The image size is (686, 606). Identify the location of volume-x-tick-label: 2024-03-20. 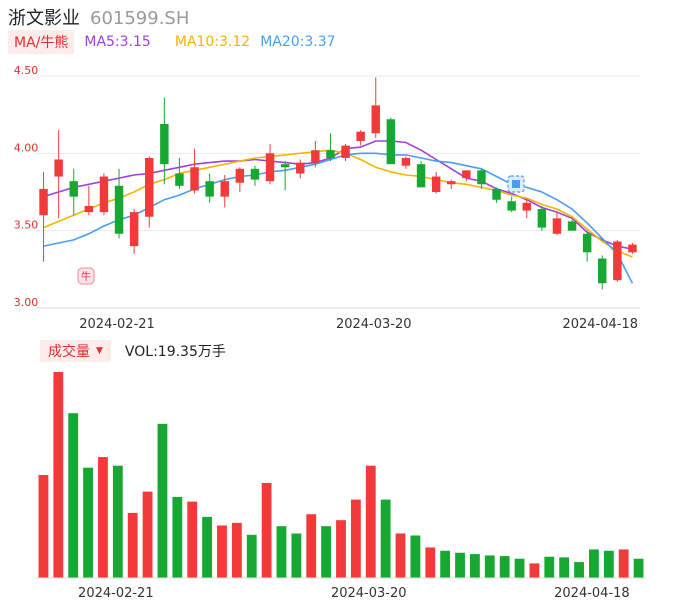
(369, 593).